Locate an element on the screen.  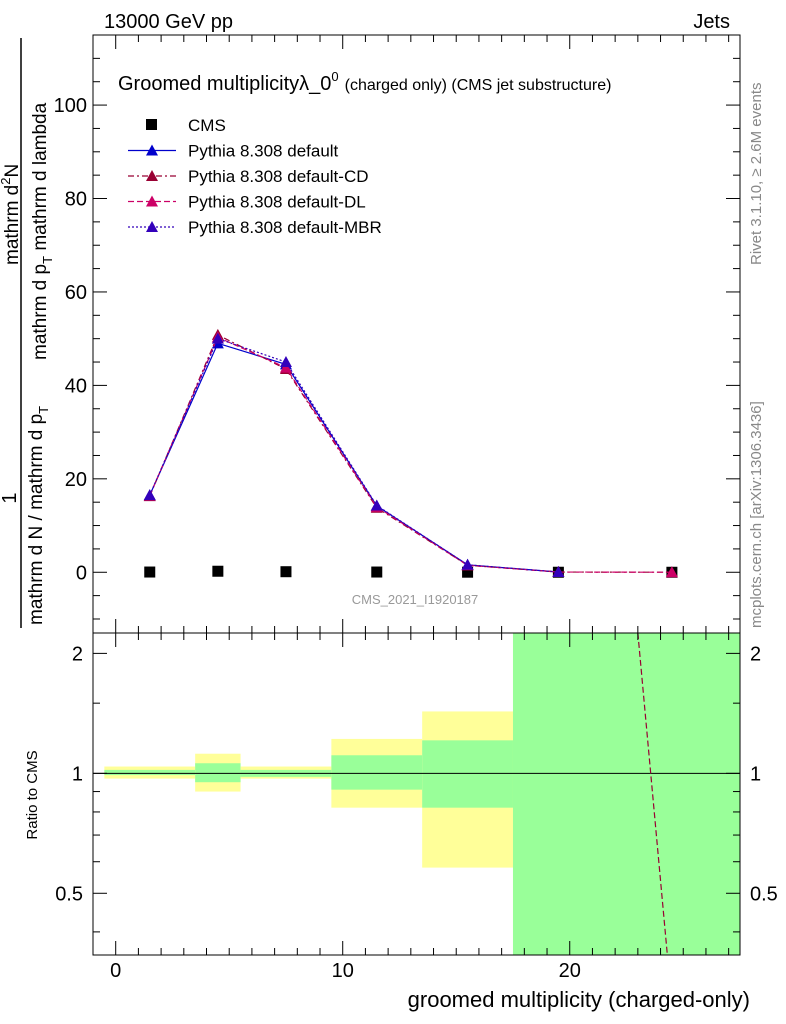
y-label-inner-num: mathrm d2N is located at coordinates (11, 214).